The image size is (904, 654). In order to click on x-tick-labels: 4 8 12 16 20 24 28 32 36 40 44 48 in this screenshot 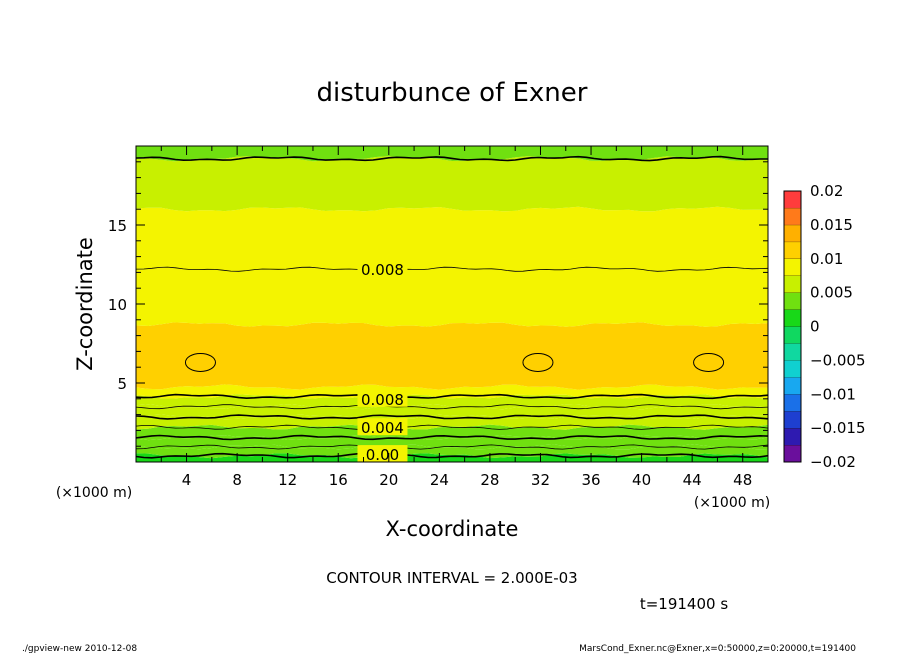, I will do `click(467, 480)`.